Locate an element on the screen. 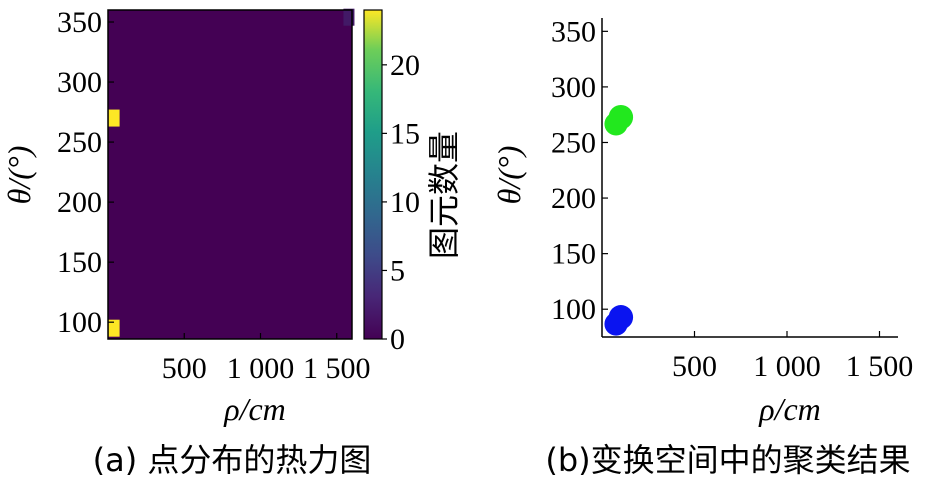 This screenshot has height=486, width=950. heatmap-x-tick-label: 500 is located at coordinates (184, 368).